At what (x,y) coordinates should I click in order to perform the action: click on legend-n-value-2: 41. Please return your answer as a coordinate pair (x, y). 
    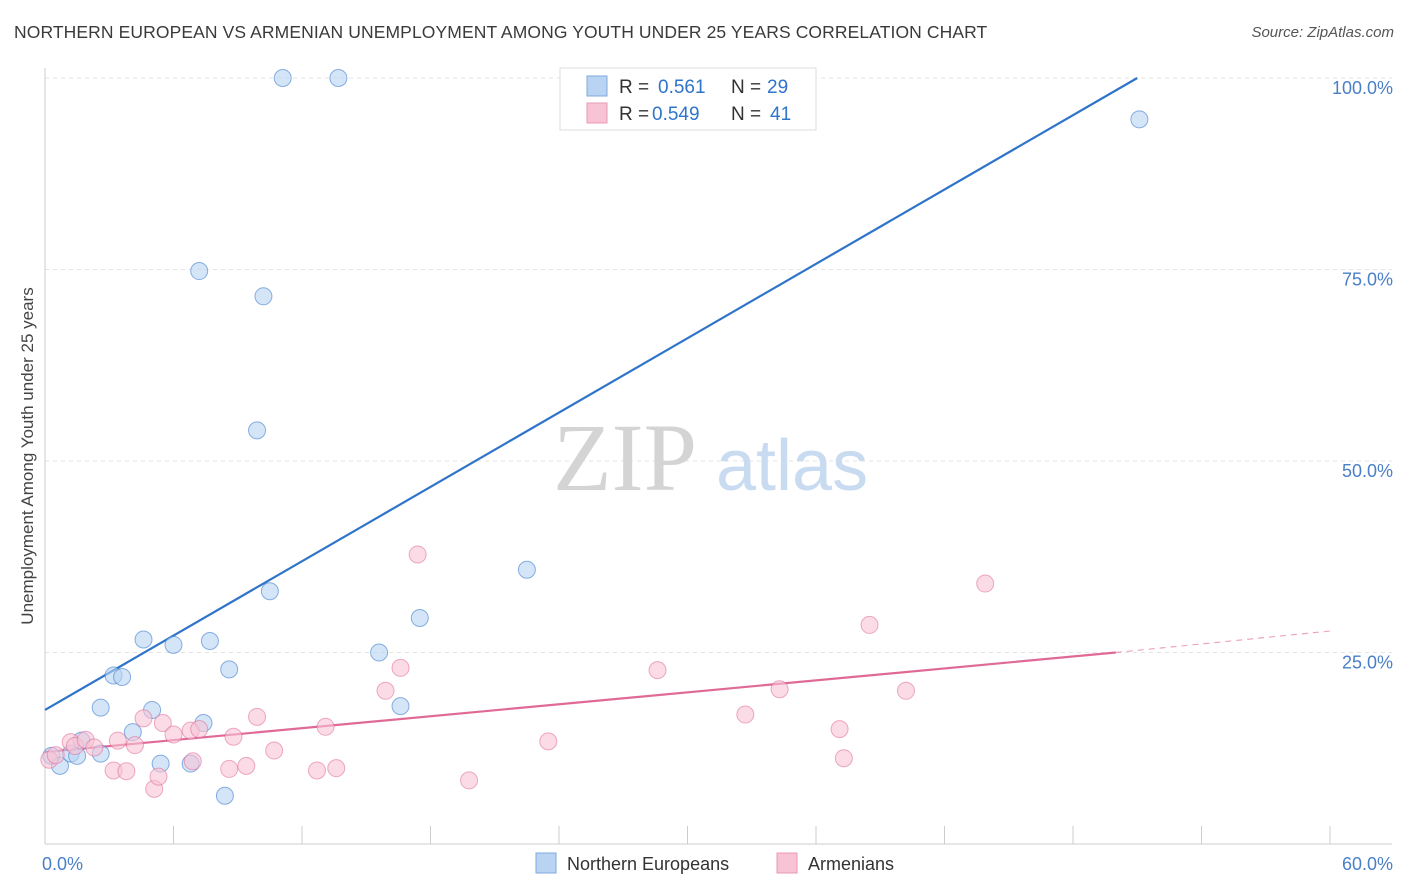
    Looking at the image, I should click on (780, 114).